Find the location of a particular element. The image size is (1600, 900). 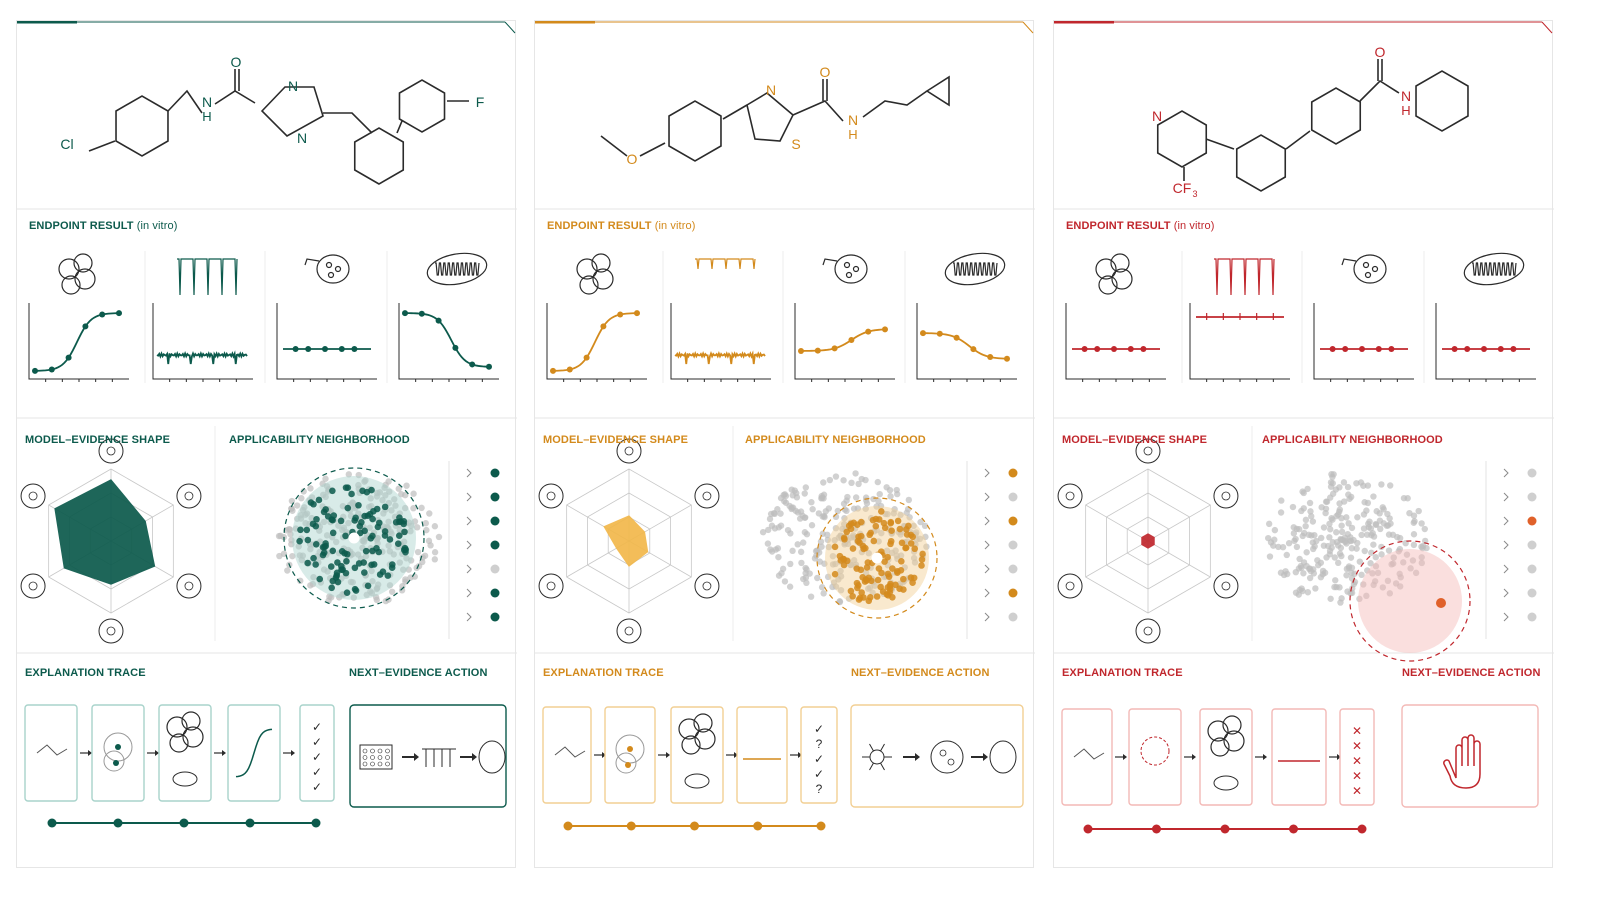

thiazole-ring is located at coordinates (770, 117).